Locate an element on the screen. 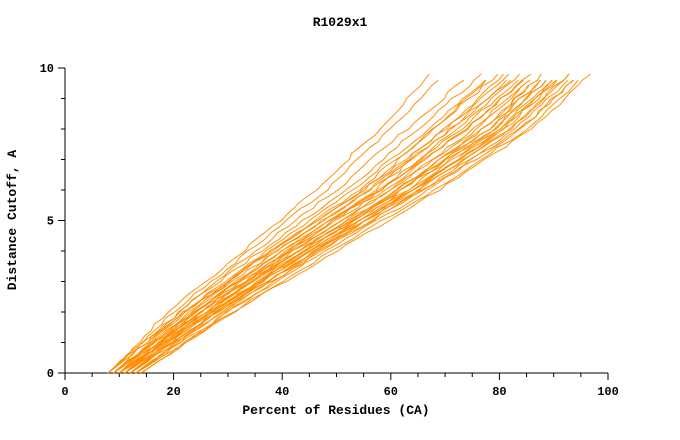 The width and height of the screenshot is (680, 440). x-tick-label: 100 is located at coordinates (608, 392).